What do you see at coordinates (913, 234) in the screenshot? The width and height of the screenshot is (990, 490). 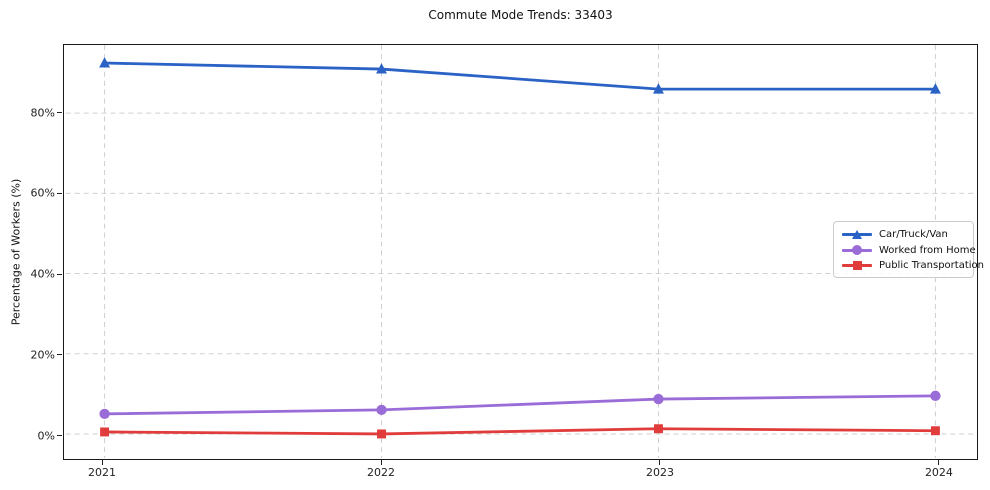 I see `legend-label: Car/Truck/Van` at bounding box center [913, 234].